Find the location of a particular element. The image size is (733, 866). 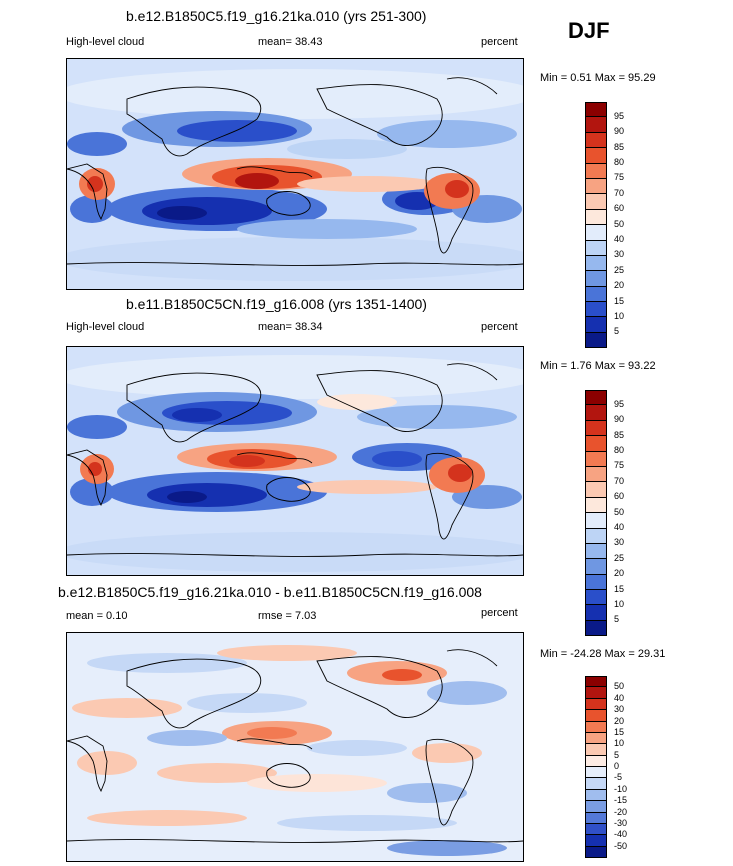

panel-3-colorbar-tick: 30 is located at coordinates (619, 709).